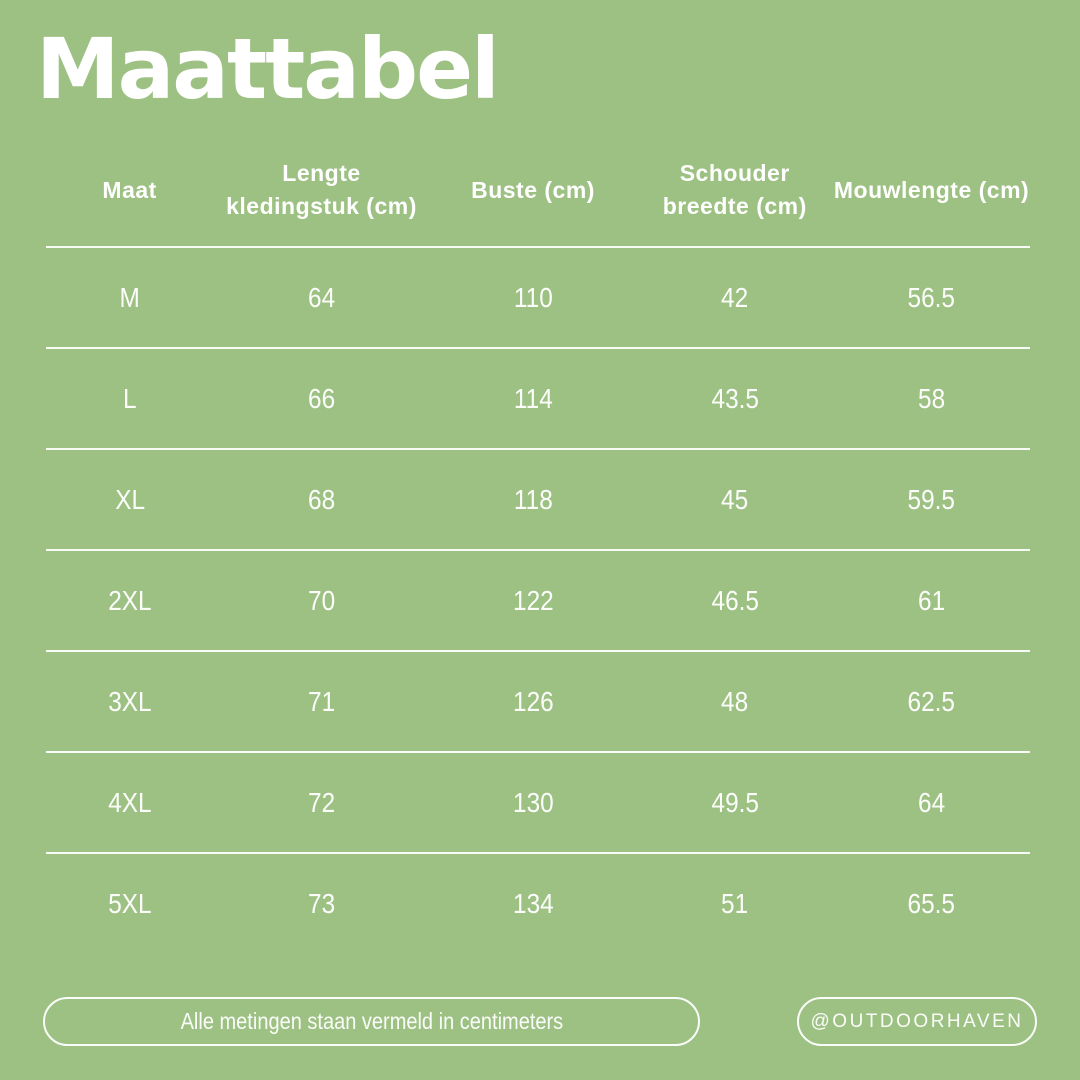  I want to click on table-cell: 65.5, so click(931, 904).